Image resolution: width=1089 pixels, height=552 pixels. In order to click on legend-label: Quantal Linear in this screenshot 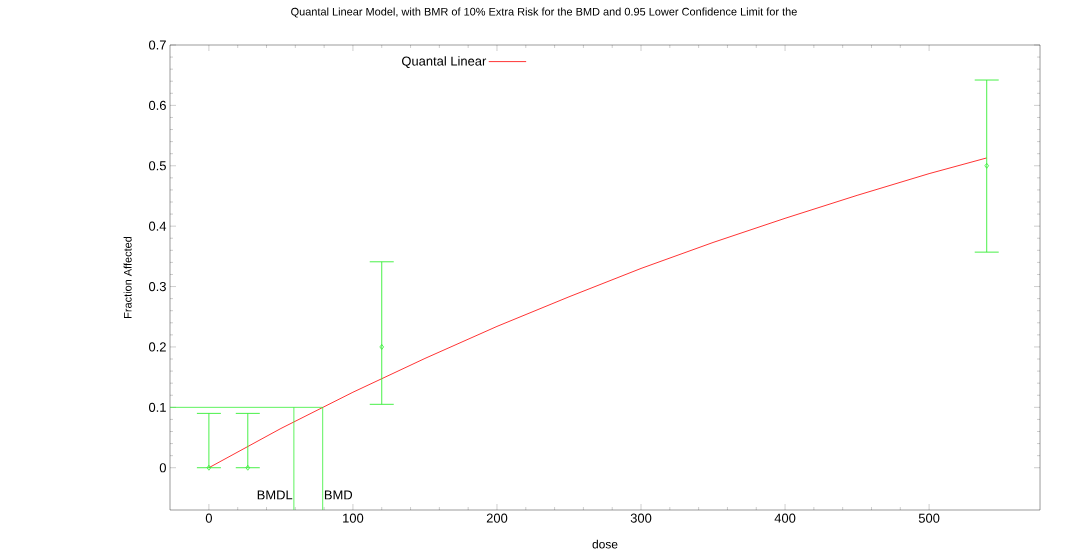, I will do `click(444, 62)`.